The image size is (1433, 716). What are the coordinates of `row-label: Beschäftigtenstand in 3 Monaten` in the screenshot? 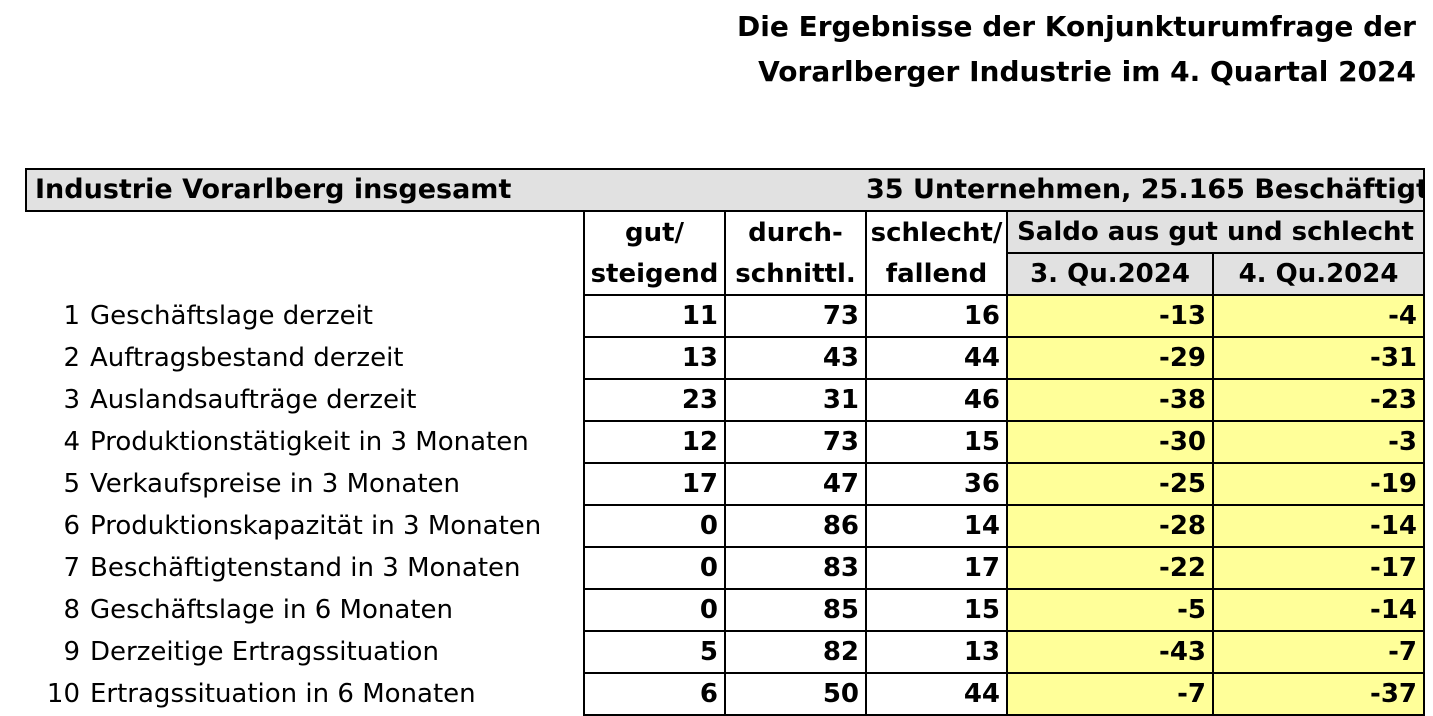 It's located at (305, 568).